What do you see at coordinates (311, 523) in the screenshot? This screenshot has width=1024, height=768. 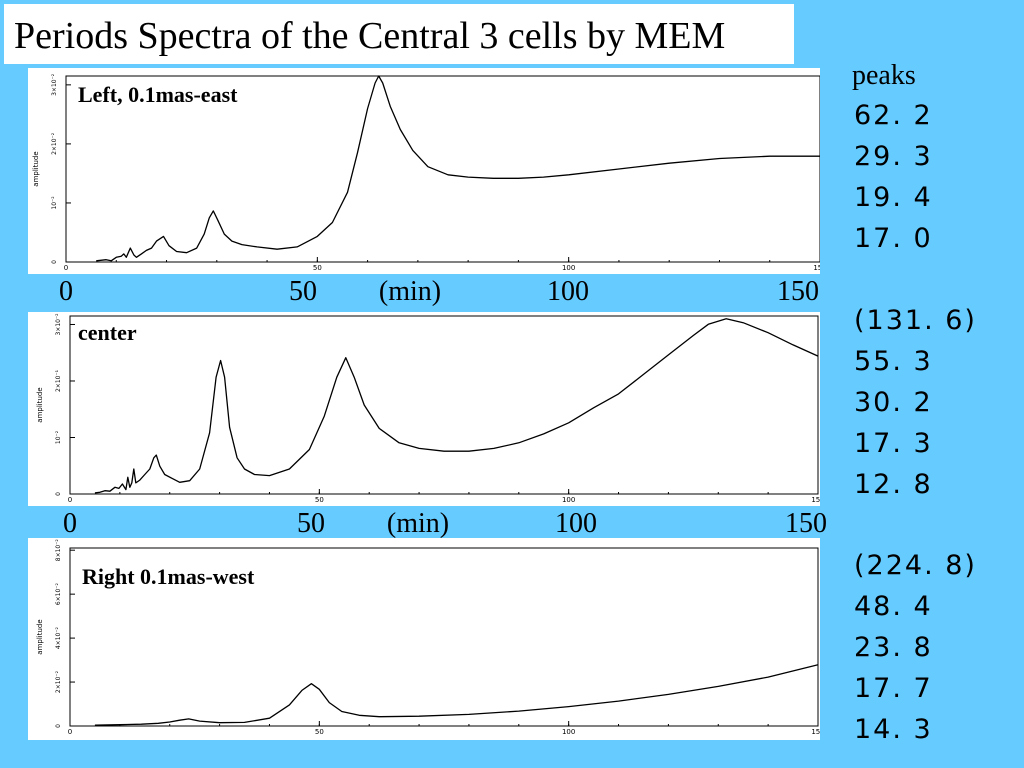 I see `middle-axis-caption-50: 50` at bounding box center [311, 523].